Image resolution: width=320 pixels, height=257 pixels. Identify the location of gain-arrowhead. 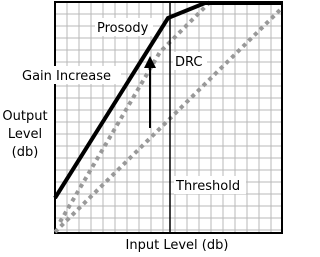
(150, 62).